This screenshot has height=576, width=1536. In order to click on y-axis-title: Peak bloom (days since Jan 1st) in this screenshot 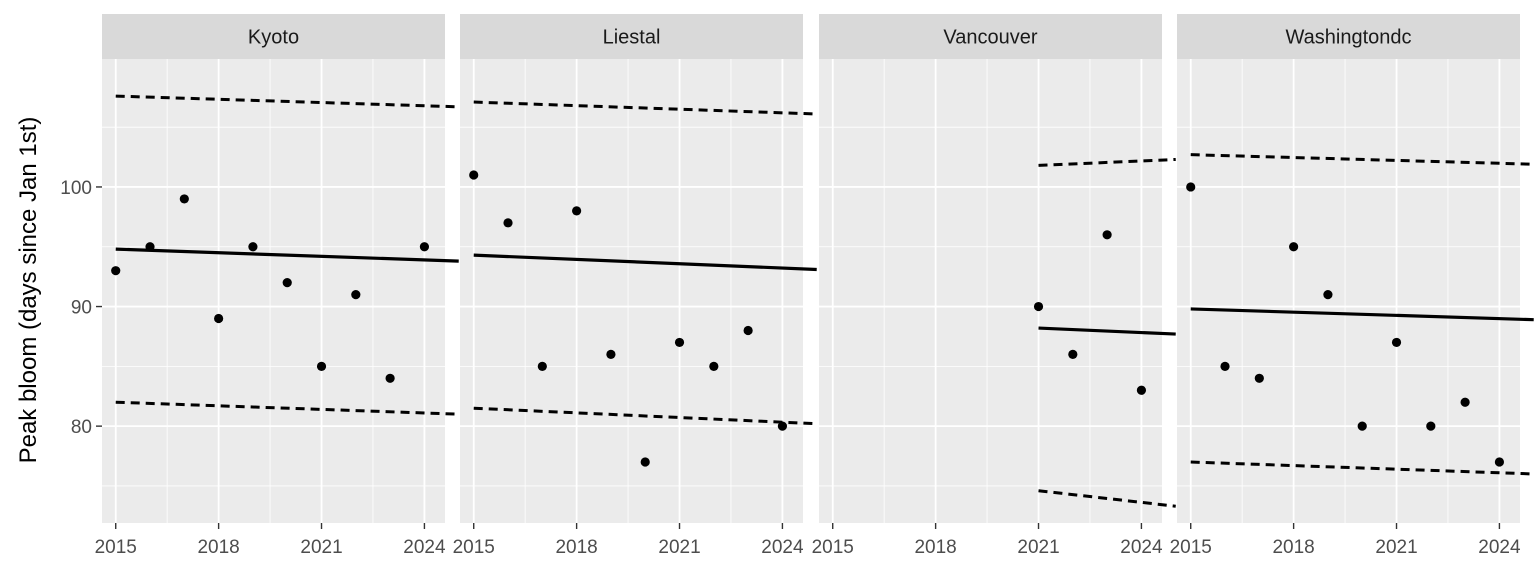, I will do `click(28, 290)`.